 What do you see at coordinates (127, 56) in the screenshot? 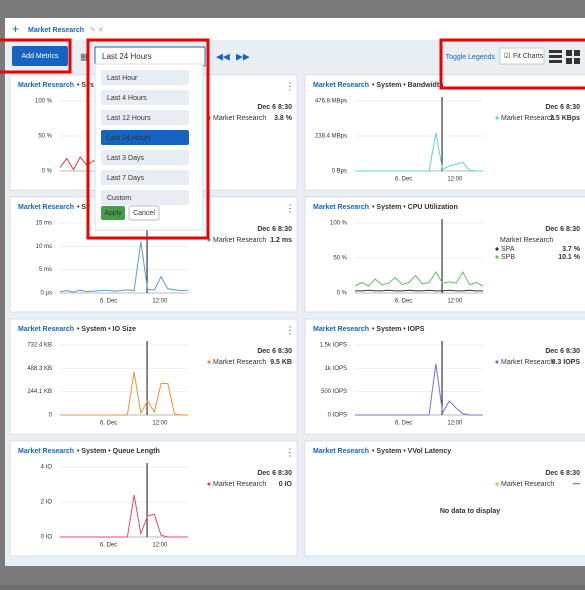
I see `range-value: Last 24 Hours` at bounding box center [127, 56].